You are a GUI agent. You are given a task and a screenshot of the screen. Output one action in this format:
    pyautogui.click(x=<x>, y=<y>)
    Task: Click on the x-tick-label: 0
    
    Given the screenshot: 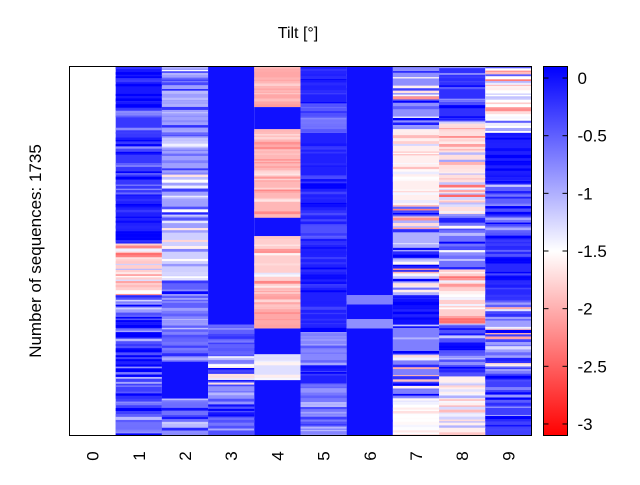 What is the action you would take?
    pyautogui.click(x=93, y=455)
    